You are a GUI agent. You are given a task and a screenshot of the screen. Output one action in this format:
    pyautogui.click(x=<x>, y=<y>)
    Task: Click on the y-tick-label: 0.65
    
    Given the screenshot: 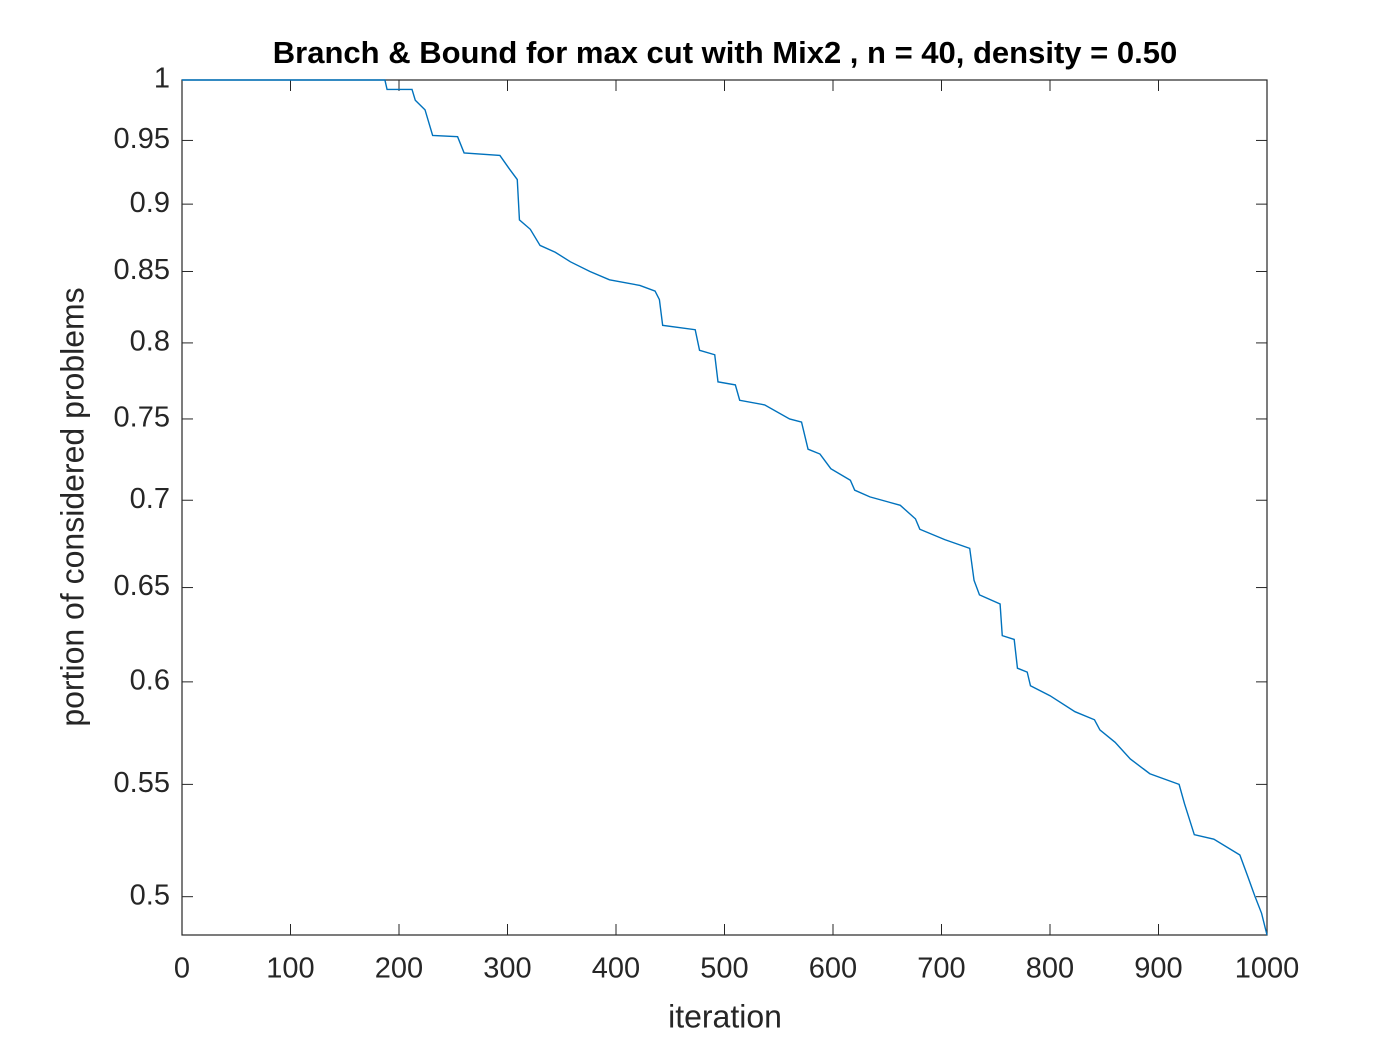 What is the action you would take?
    pyautogui.click(x=142, y=586)
    